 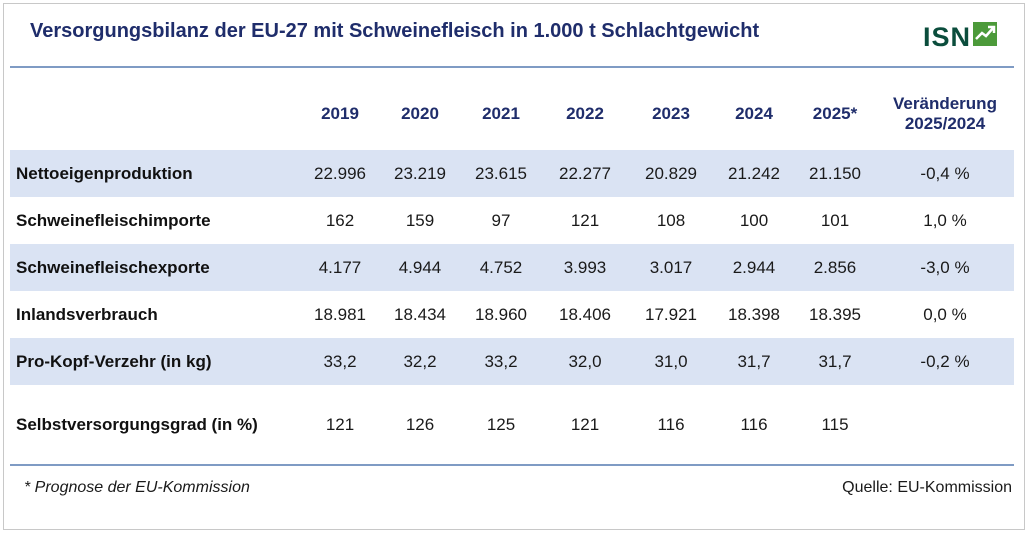 What do you see at coordinates (501, 173) in the screenshot?
I see `table-cell: 23.615` at bounding box center [501, 173].